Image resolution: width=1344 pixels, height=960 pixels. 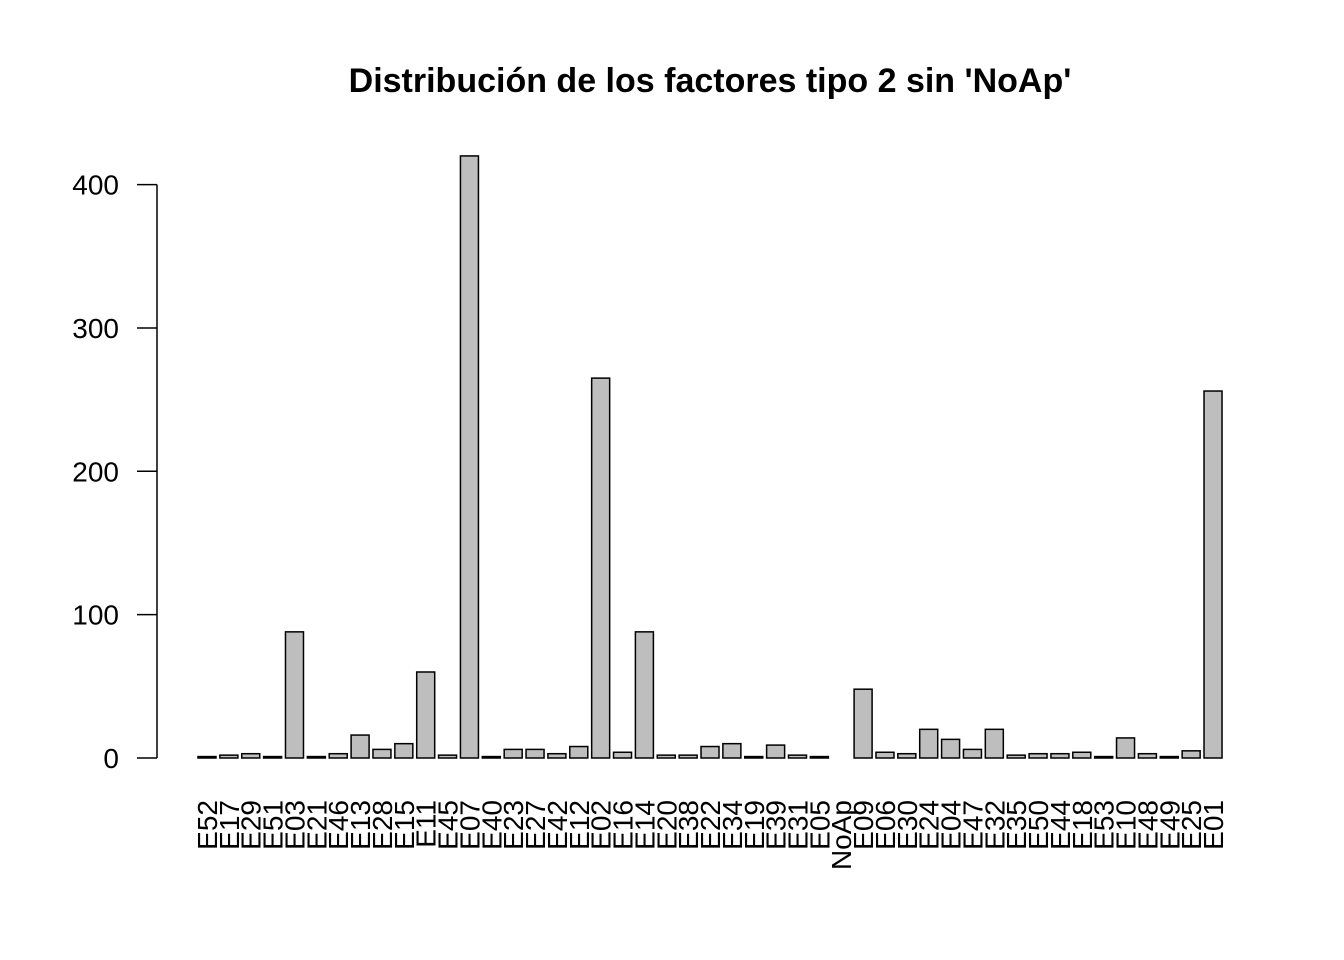 What do you see at coordinates (294, 825) in the screenshot?
I see `x-tick-label-e03: E03` at bounding box center [294, 825].